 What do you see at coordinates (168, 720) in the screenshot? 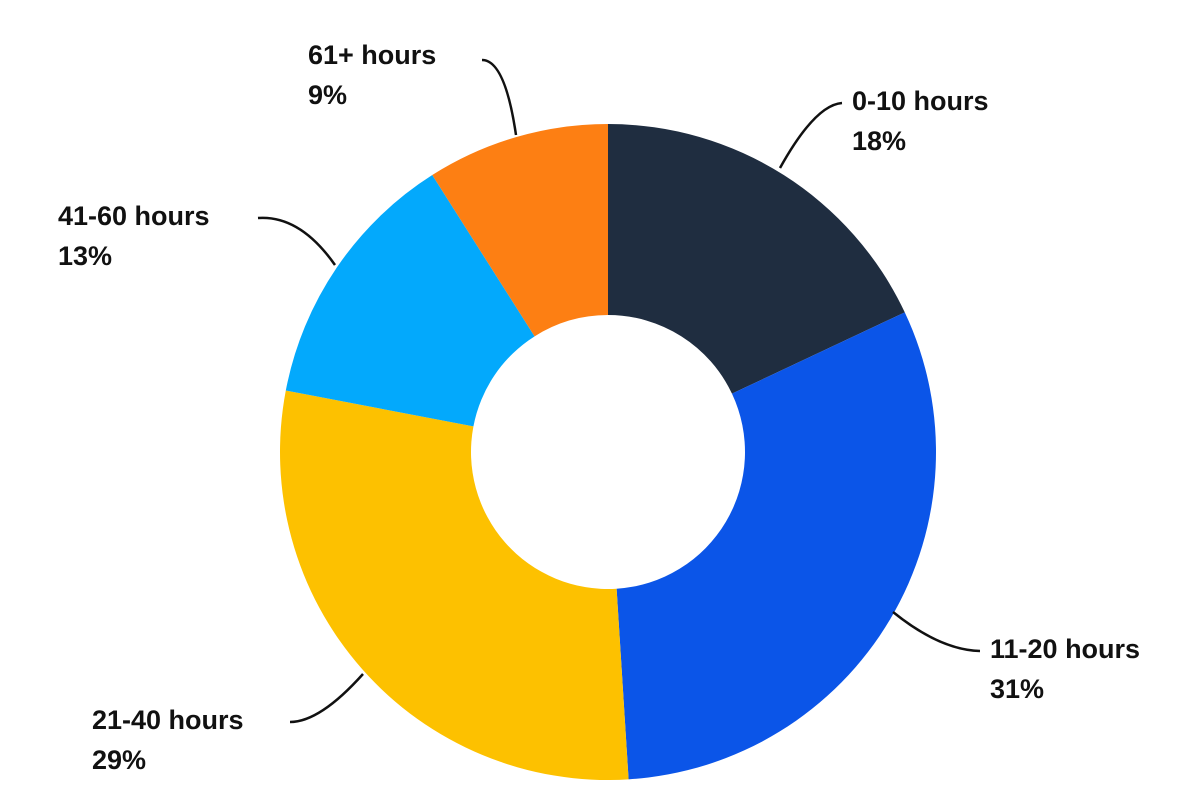
I see `slice-label: 21-40 hours` at bounding box center [168, 720].